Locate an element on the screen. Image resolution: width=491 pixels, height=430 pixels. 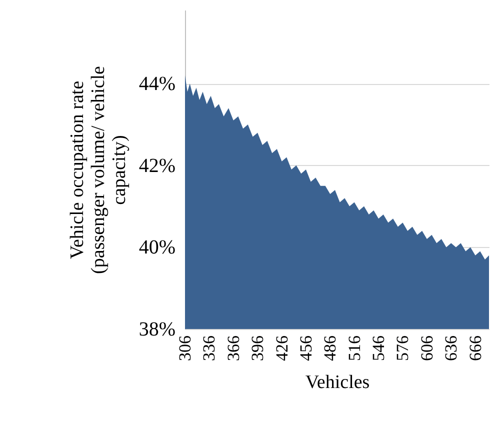
x-tick-label: 636 is located at coordinates (451, 348).